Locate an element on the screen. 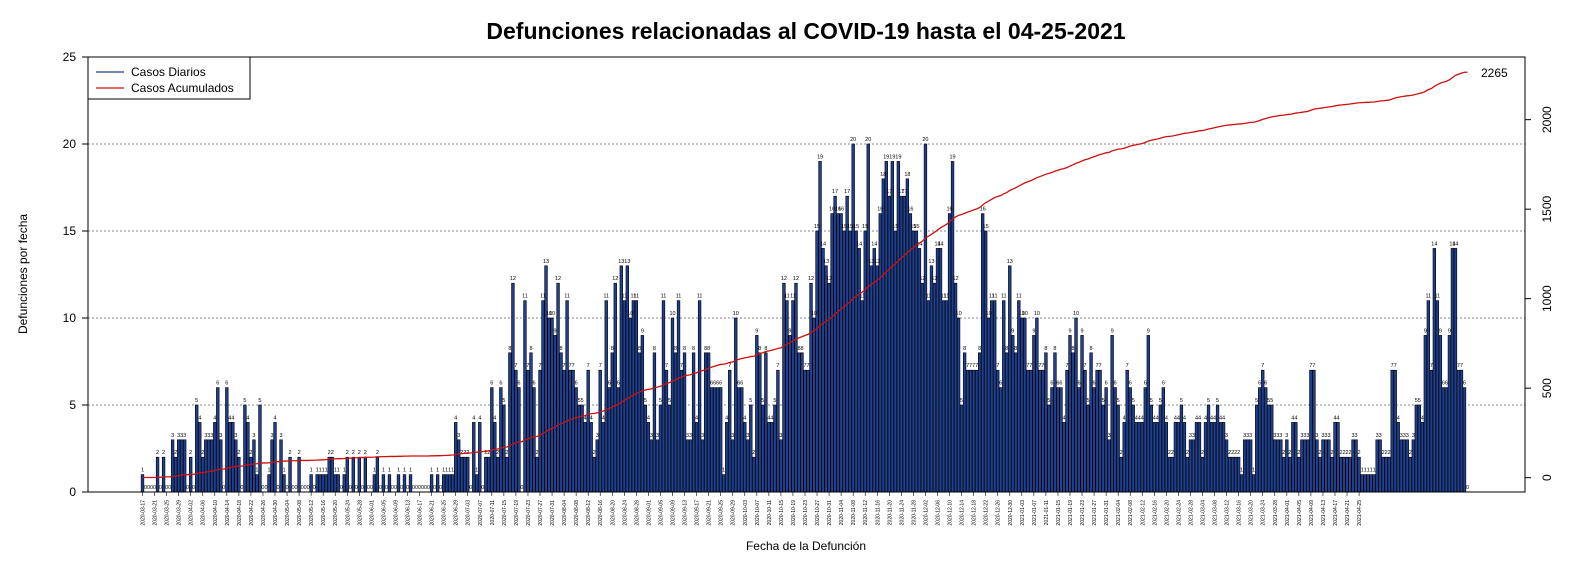 The height and width of the screenshot is (577, 1584). x-tick-label: 2020-05-20 is located at coordinates (336, 513).